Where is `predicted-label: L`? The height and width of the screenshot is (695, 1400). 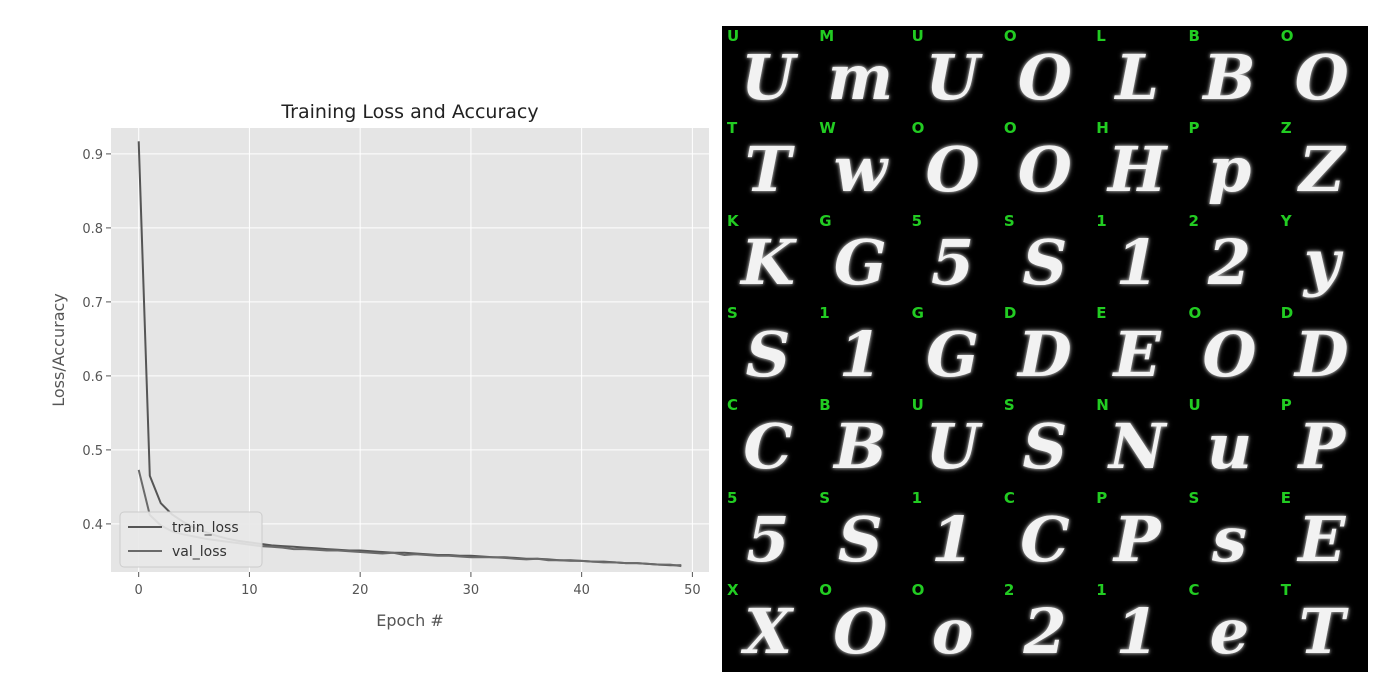
predicted-label: L is located at coordinates (1101, 36).